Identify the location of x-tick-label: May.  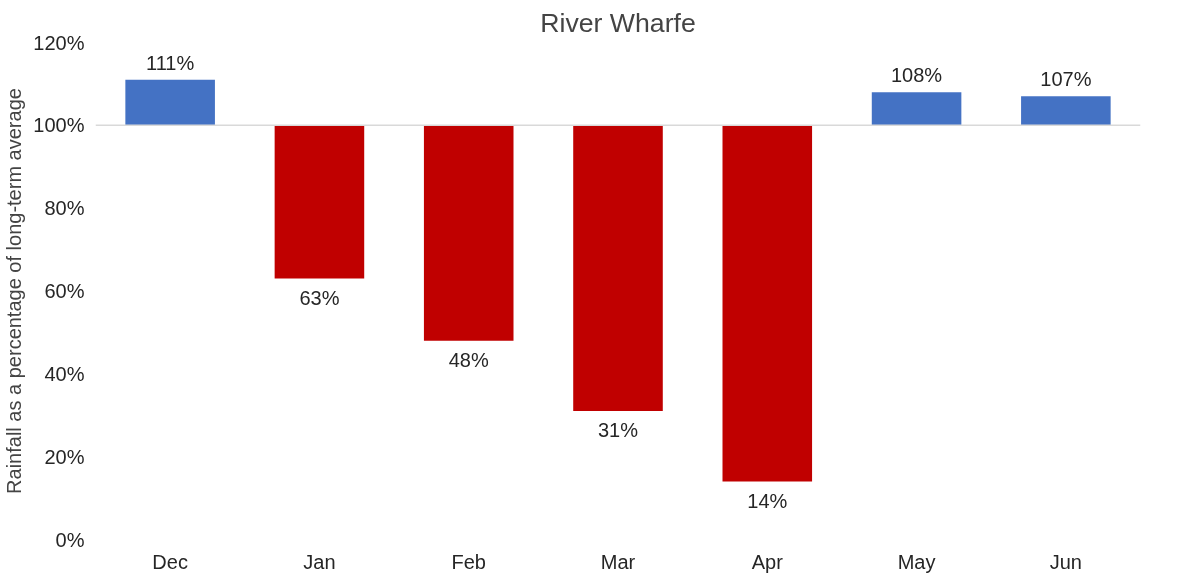
(916, 561).